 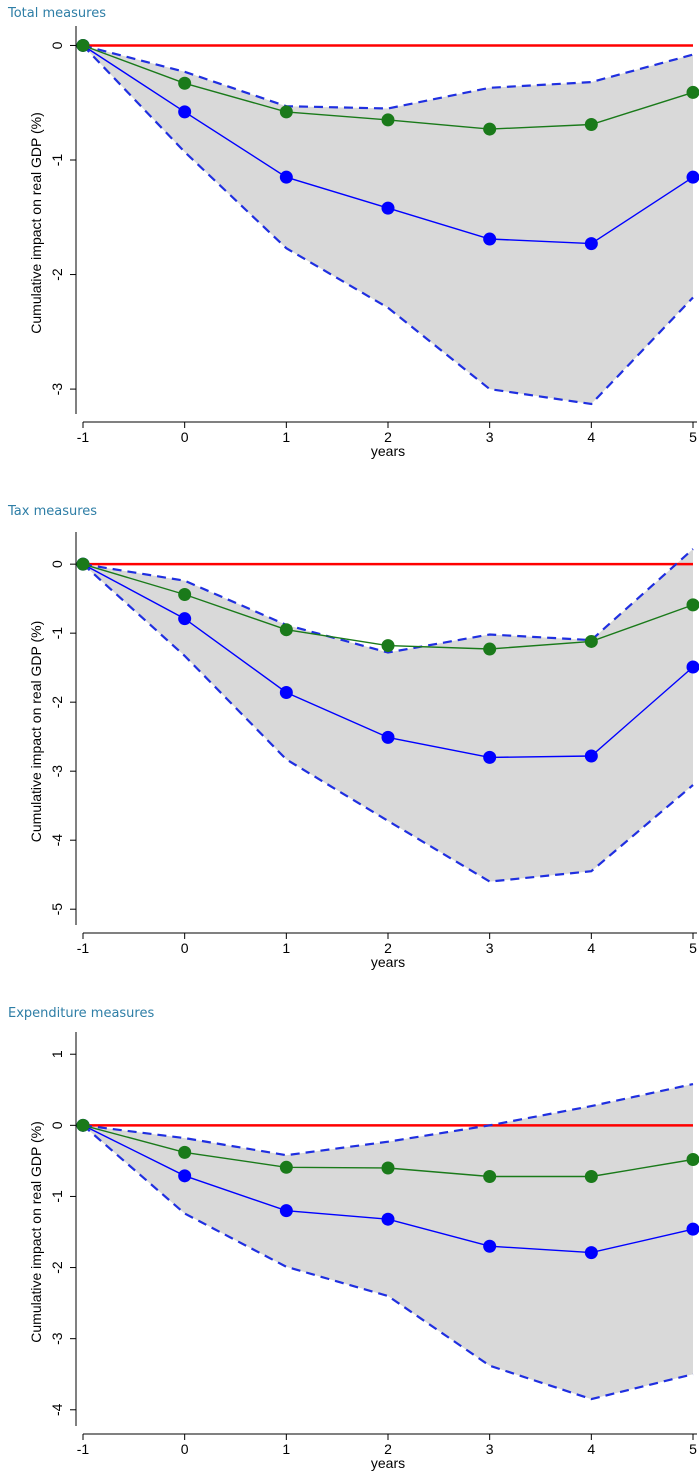 I want to click on y-tick-label: 1, so click(x=57, y=1054).